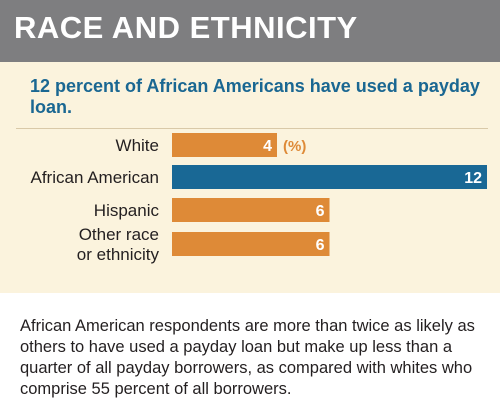 This screenshot has width=500, height=413. Describe the element at coordinates (294, 146) in the screenshot. I see `unit-label: (%)` at that location.